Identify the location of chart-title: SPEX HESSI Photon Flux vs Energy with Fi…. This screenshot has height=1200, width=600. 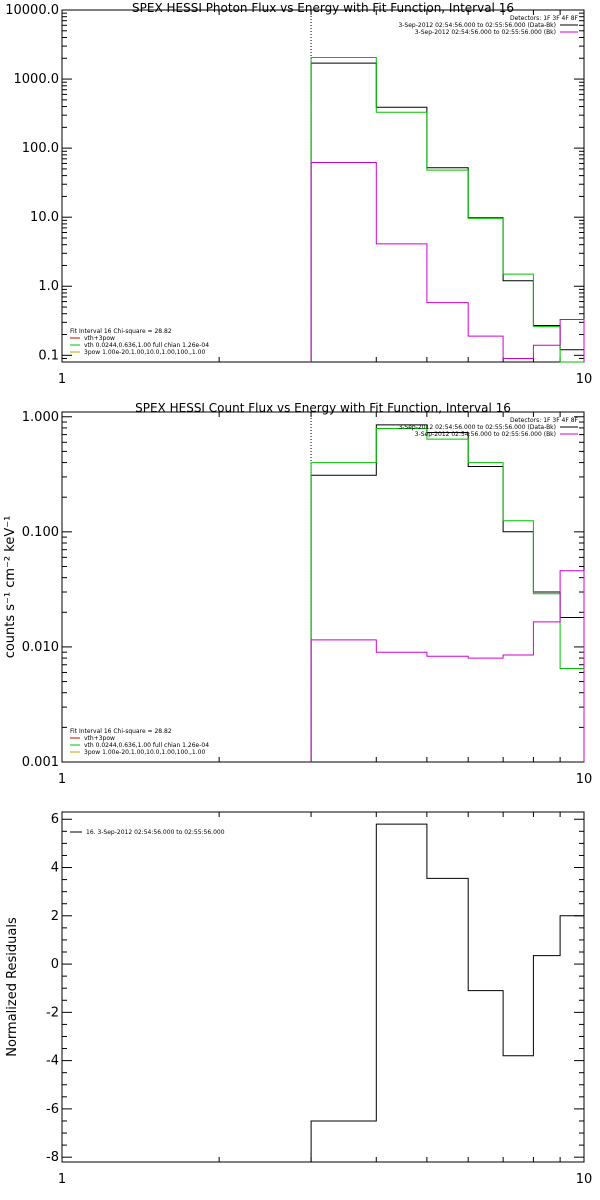
(323, 8).